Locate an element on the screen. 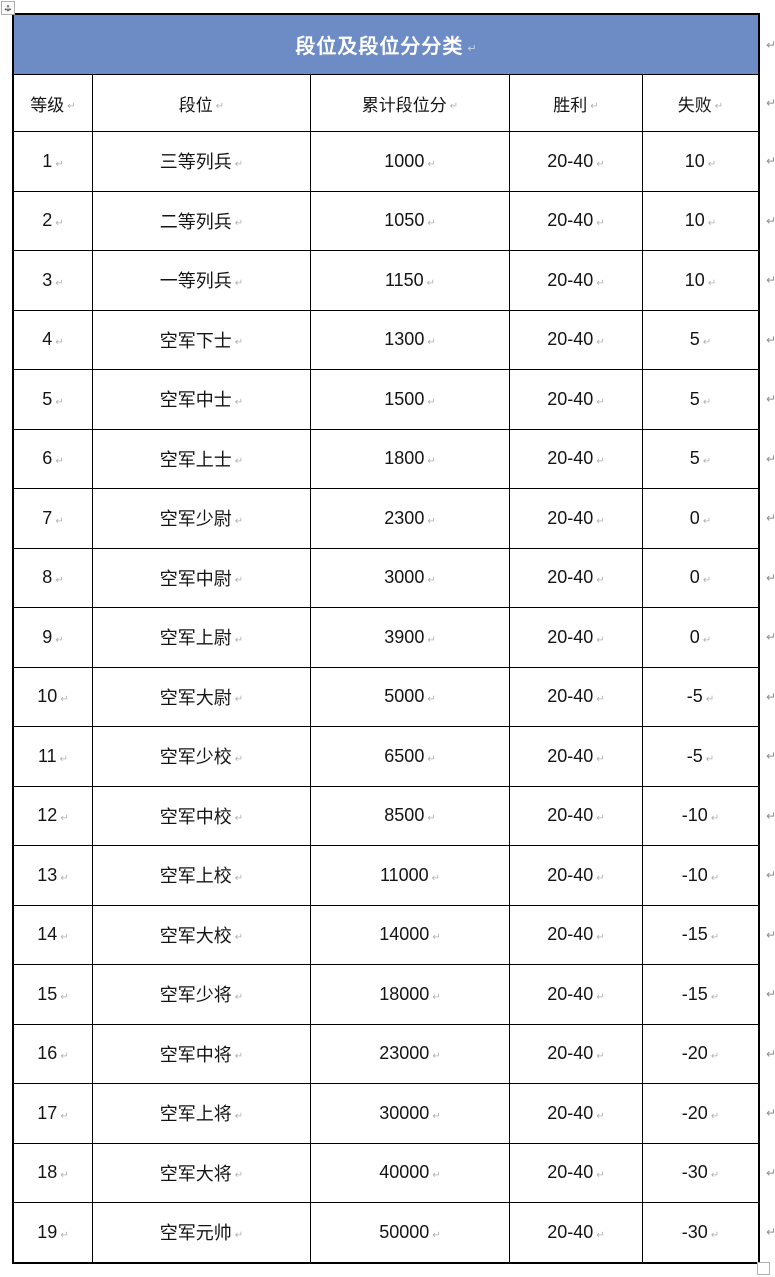 The height and width of the screenshot is (1277, 775). header-cell-points: 累计段位分 ↵ is located at coordinates (409, 103).